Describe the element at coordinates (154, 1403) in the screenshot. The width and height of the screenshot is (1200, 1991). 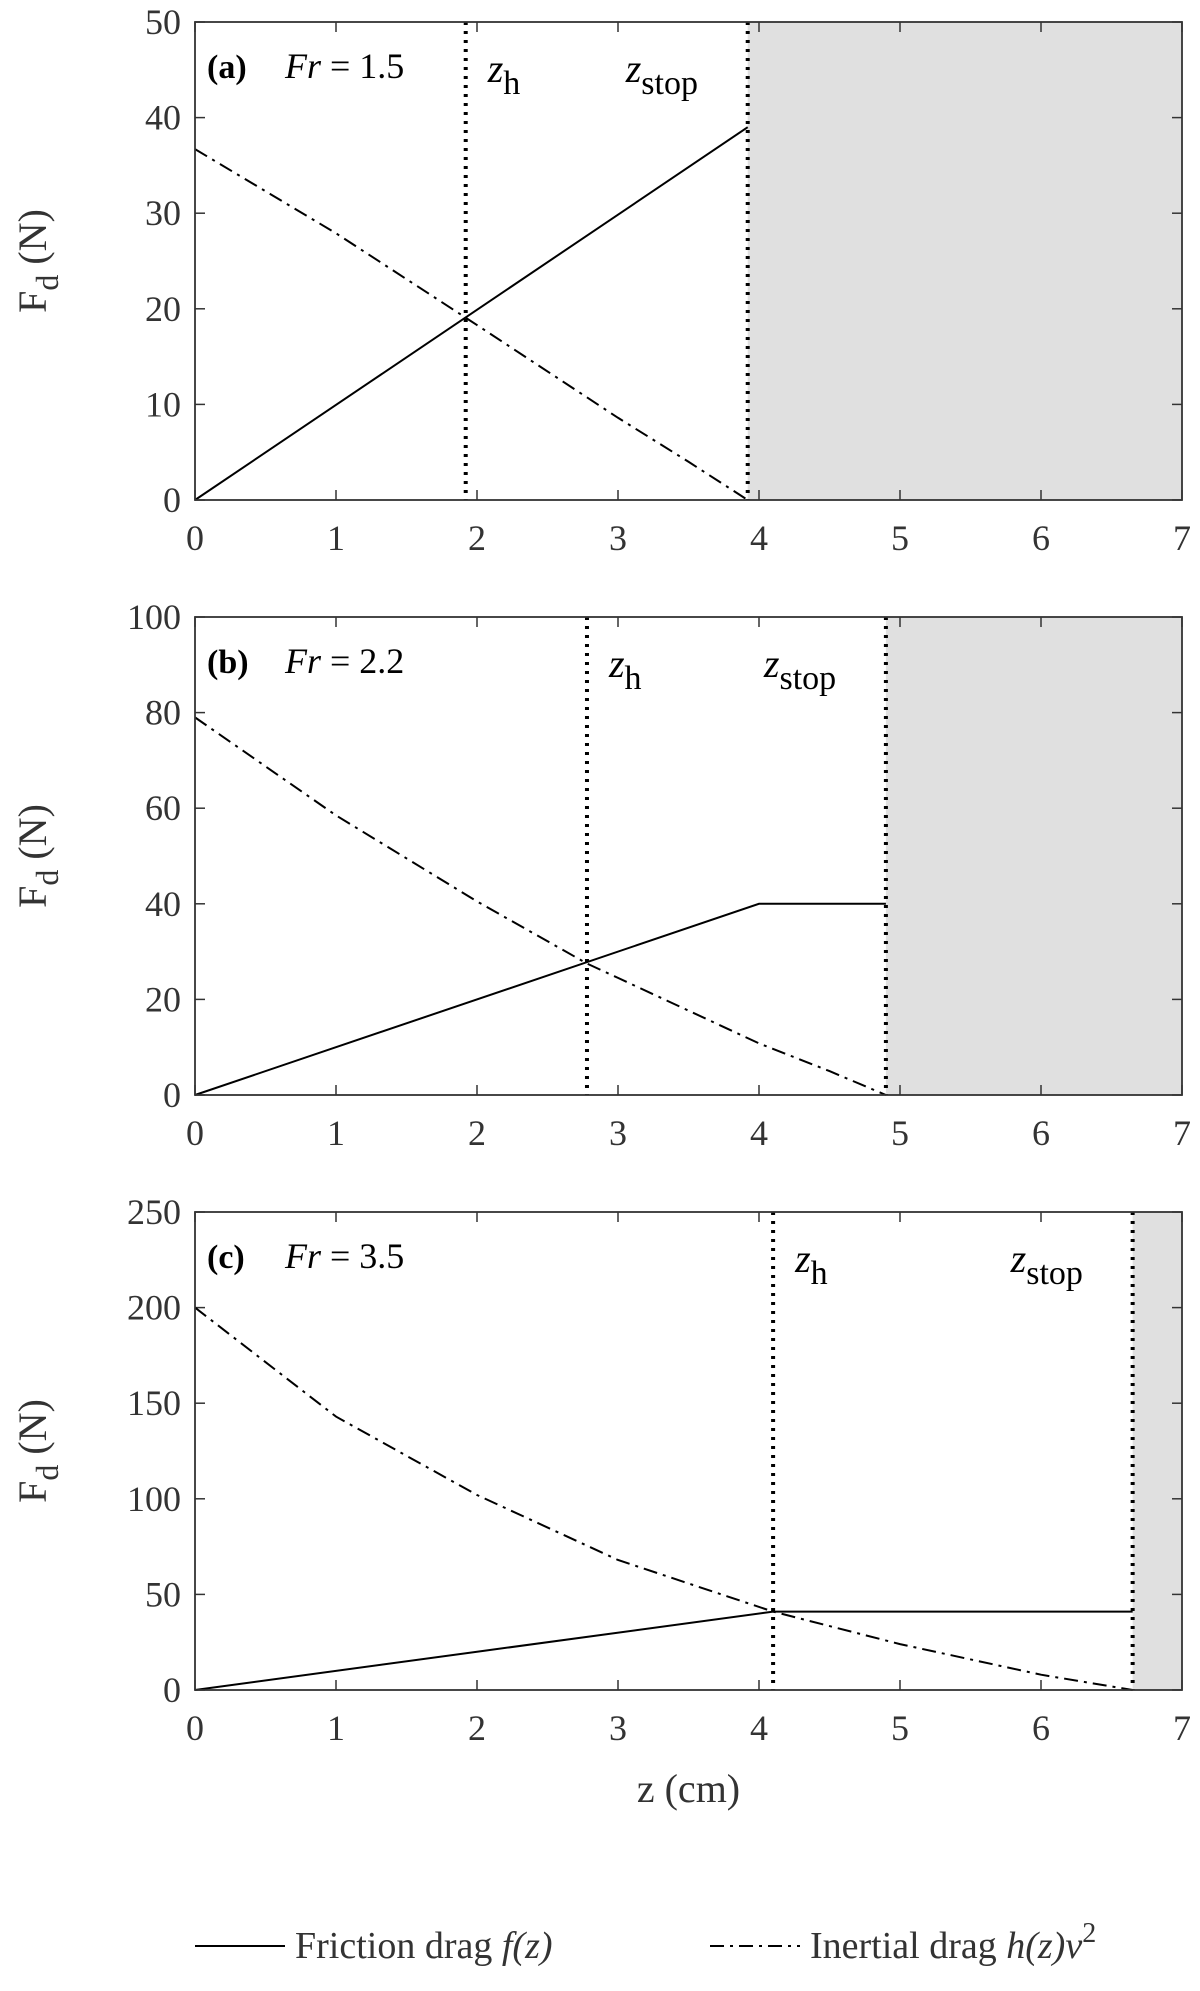
I see `y-tick-label: 150` at that location.